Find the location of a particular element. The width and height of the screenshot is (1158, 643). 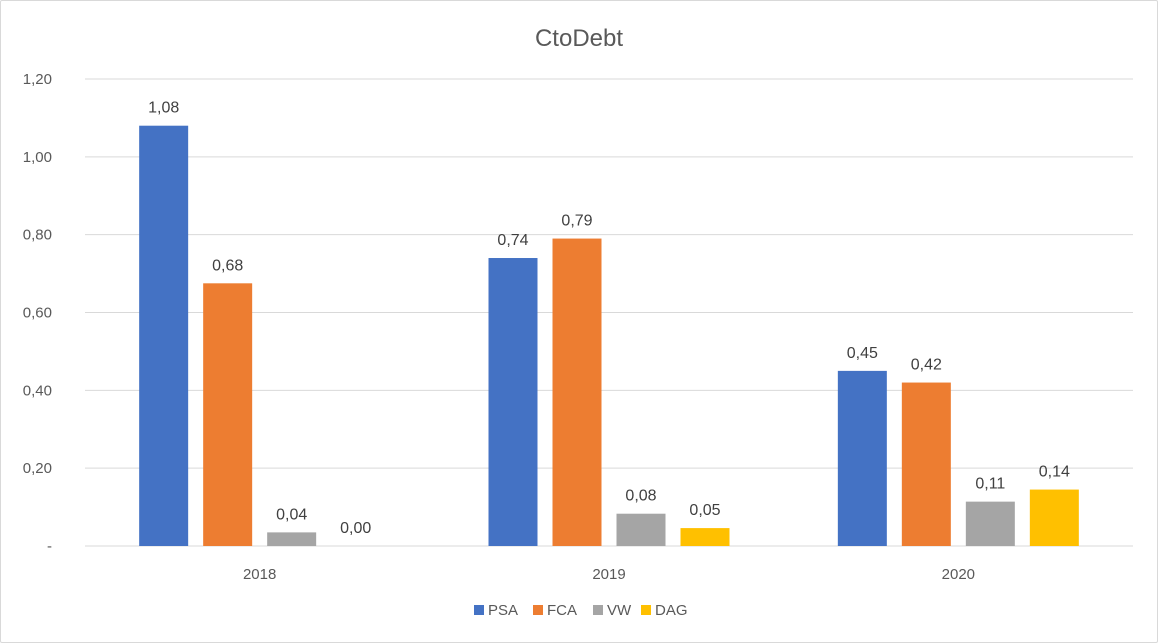

x-axis-categories: 2018 2019 2020 is located at coordinates (609, 574).